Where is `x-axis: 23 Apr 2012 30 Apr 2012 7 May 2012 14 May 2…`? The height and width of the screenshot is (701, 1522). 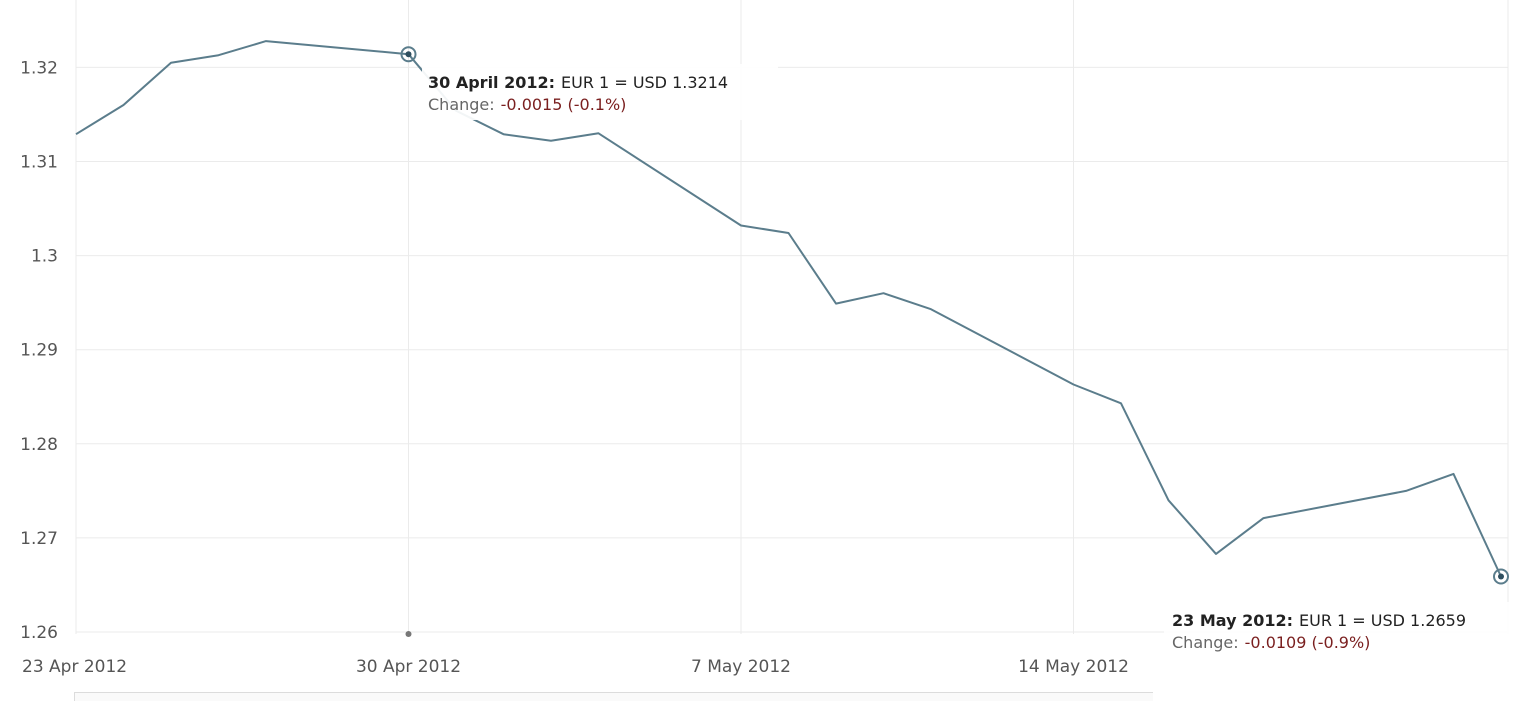 x-axis: 23 Apr 2012 30 Apr 2012 7 May 2012 14 May 2… is located at coordinates (575, 667).